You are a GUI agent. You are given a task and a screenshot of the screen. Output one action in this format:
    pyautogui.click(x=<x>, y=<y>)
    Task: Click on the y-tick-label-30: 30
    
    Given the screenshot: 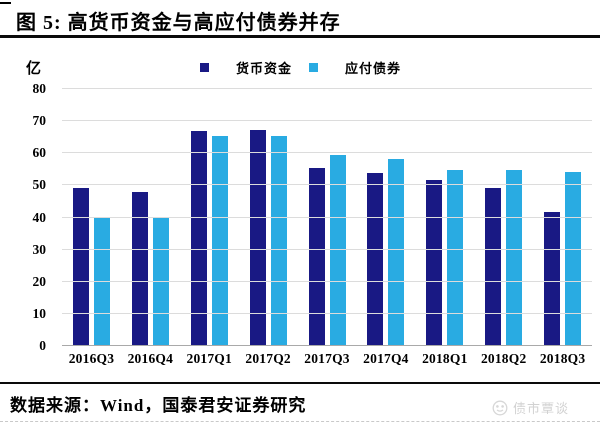 What is the action you would take?
    pyautogui.click(x=39, y=249)
    